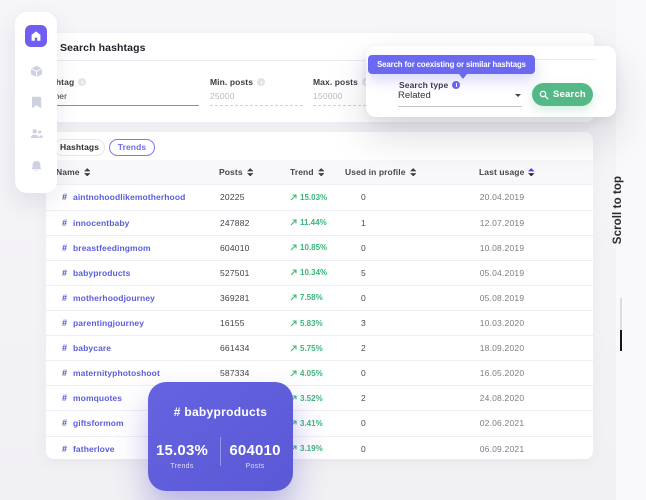  What do you see at coordinates (319, 297) in the screenshot?
I see `table-row: # motherhoodjourney 369281 7.58% 0 05.08.2019` at bounding box center [319, 297].